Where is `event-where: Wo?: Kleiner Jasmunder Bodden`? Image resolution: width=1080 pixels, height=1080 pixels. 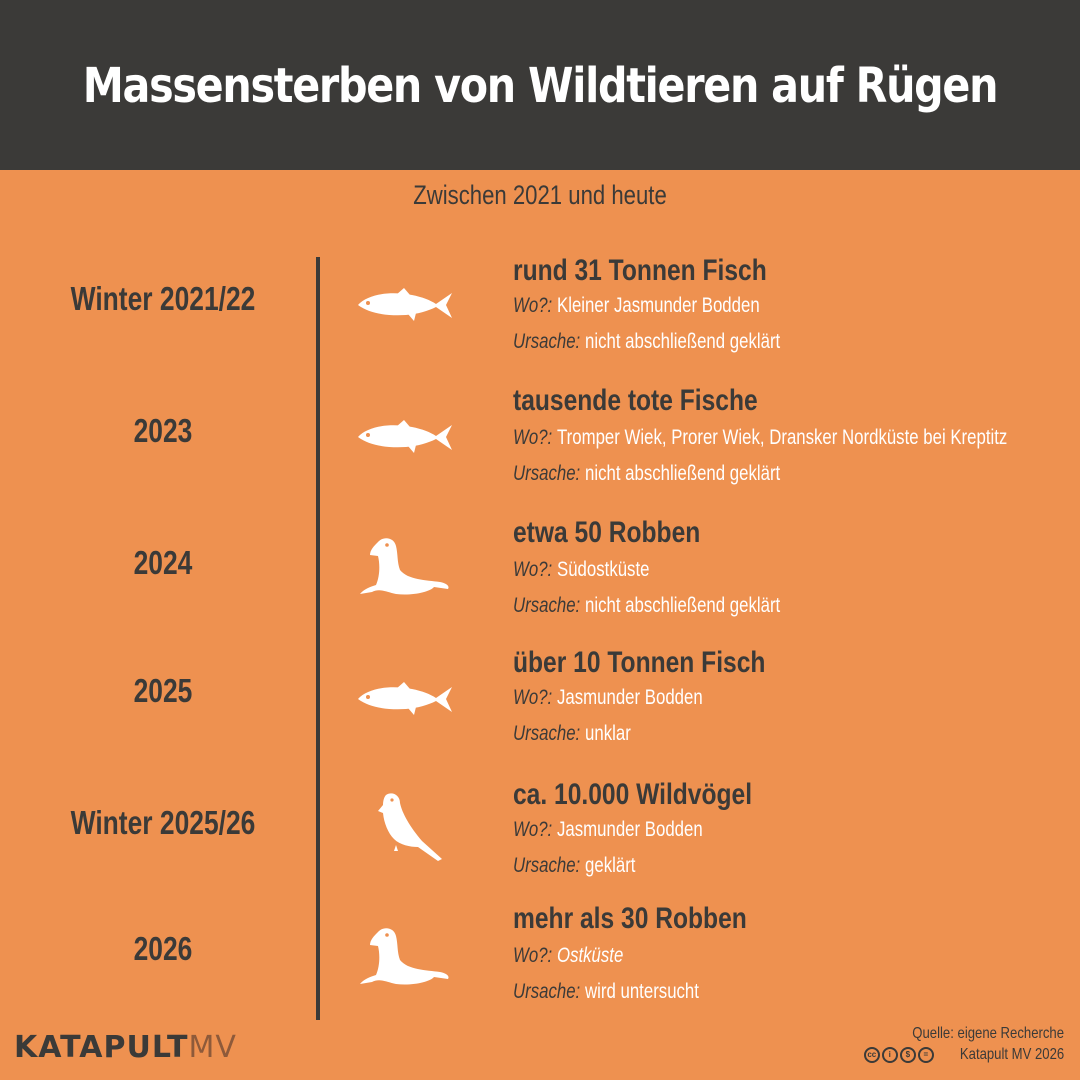
event-where: Wo?: Kleiner Jasmunder Bodden is located at coordinates (636, 306).